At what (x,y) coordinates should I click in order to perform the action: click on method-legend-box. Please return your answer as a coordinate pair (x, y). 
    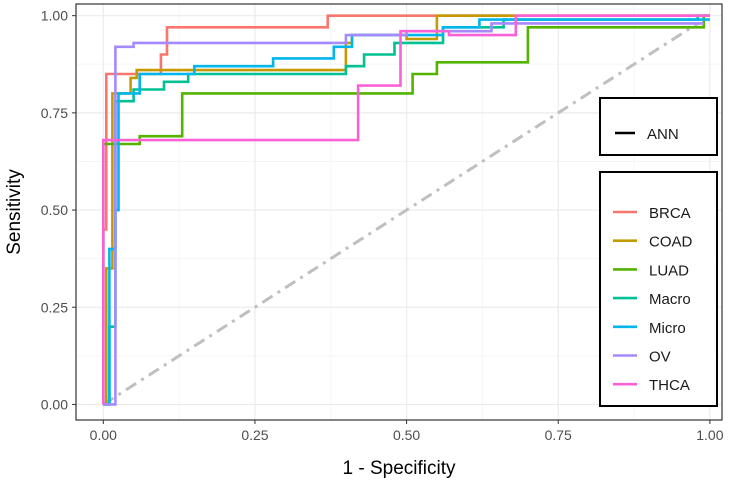
    Looking at the image, I should click on (658, 126).